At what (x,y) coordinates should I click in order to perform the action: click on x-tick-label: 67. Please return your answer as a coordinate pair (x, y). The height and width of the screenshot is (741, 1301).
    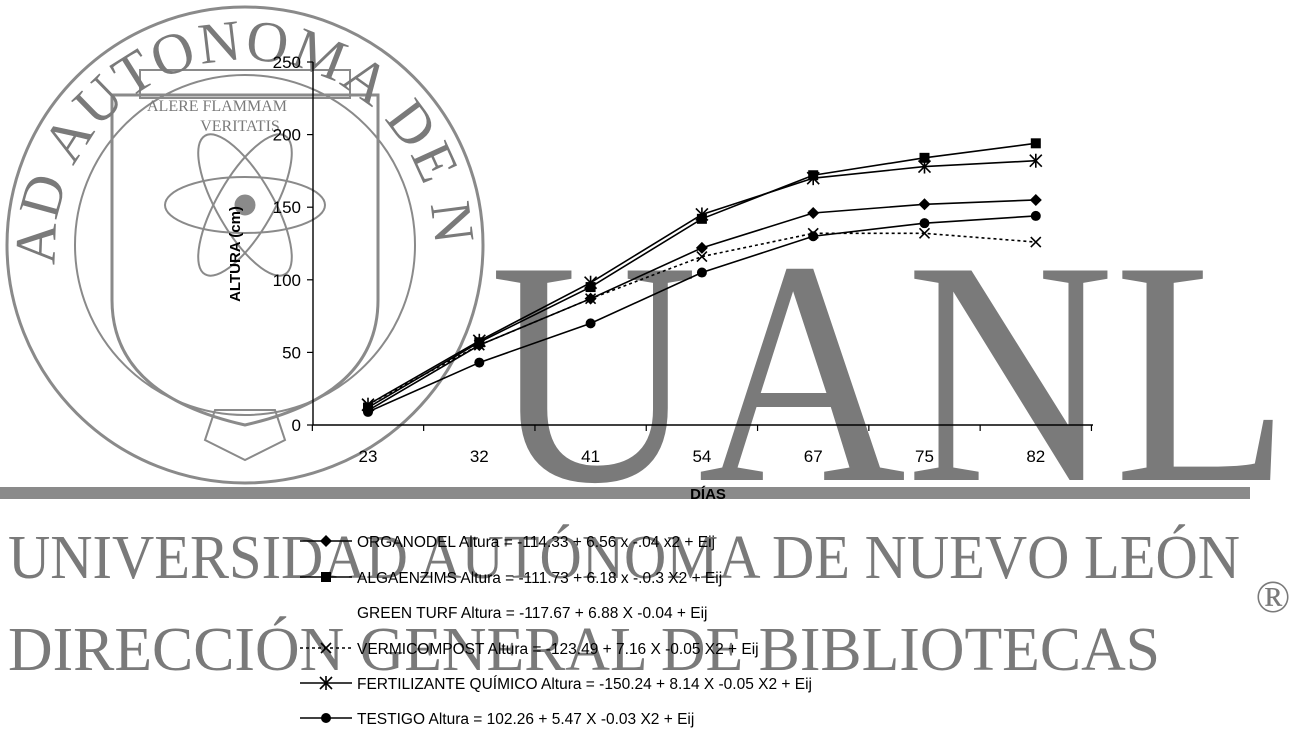
    Looking at the image, I should click on (813, 456).